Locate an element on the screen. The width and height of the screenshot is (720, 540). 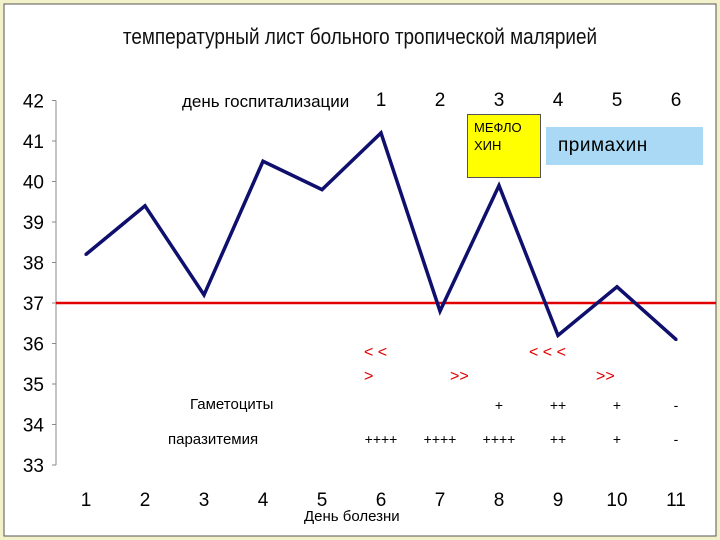
drug-primaquine-box: примахин is located at coordinates (624, 146).